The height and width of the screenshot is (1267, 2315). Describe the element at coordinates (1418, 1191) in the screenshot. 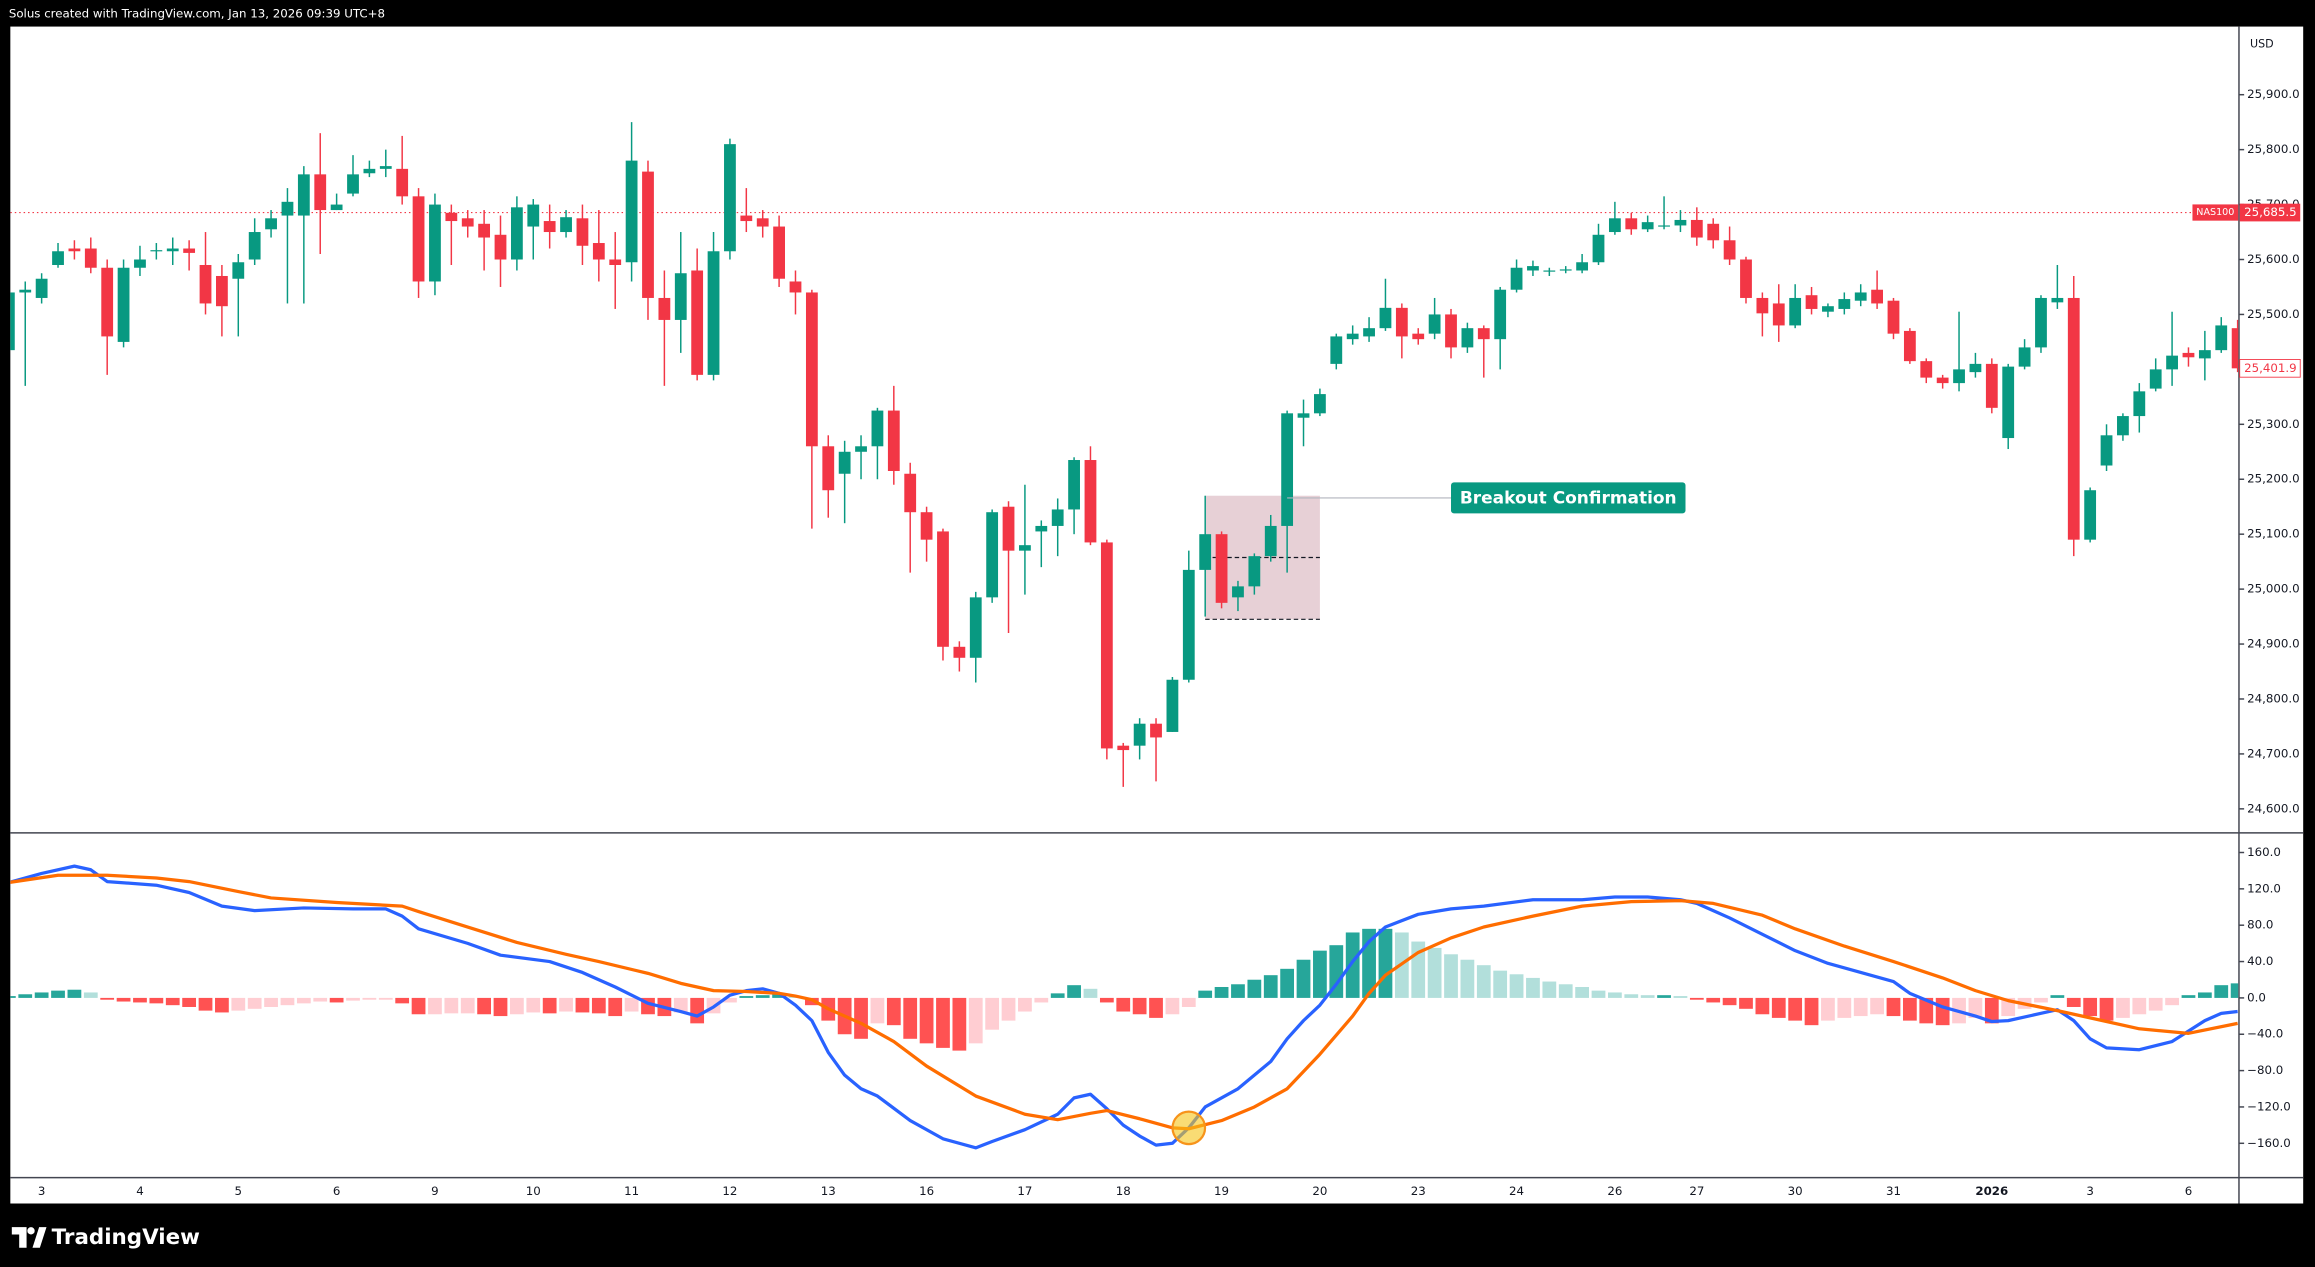

I see `x-tick-label: 23` at that location.